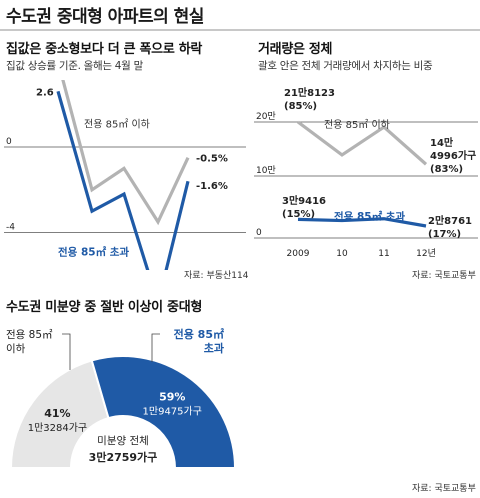 This screenshot has width=480, height=498. Describe the element at coordinates (212, 159) in the screenshot. I see `data-label-end-small: -0.5%` at that location.